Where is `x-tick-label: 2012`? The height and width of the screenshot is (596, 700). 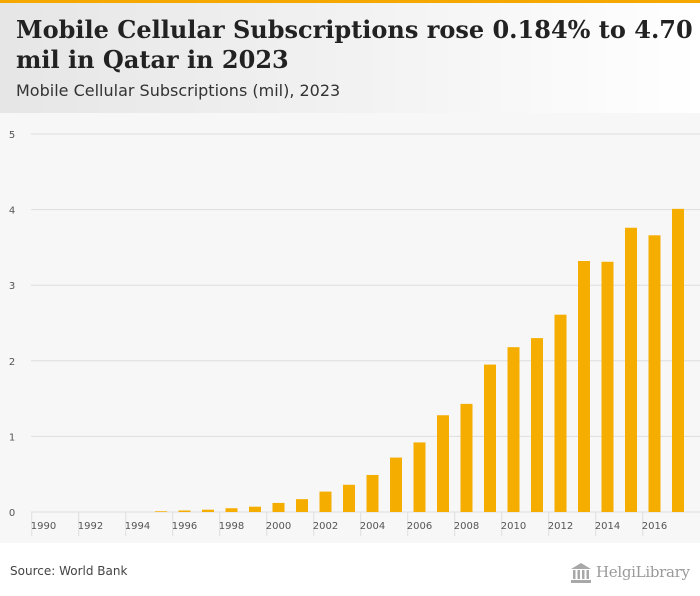
x-tick-label: 2012 is located at coordinates (560, 526).